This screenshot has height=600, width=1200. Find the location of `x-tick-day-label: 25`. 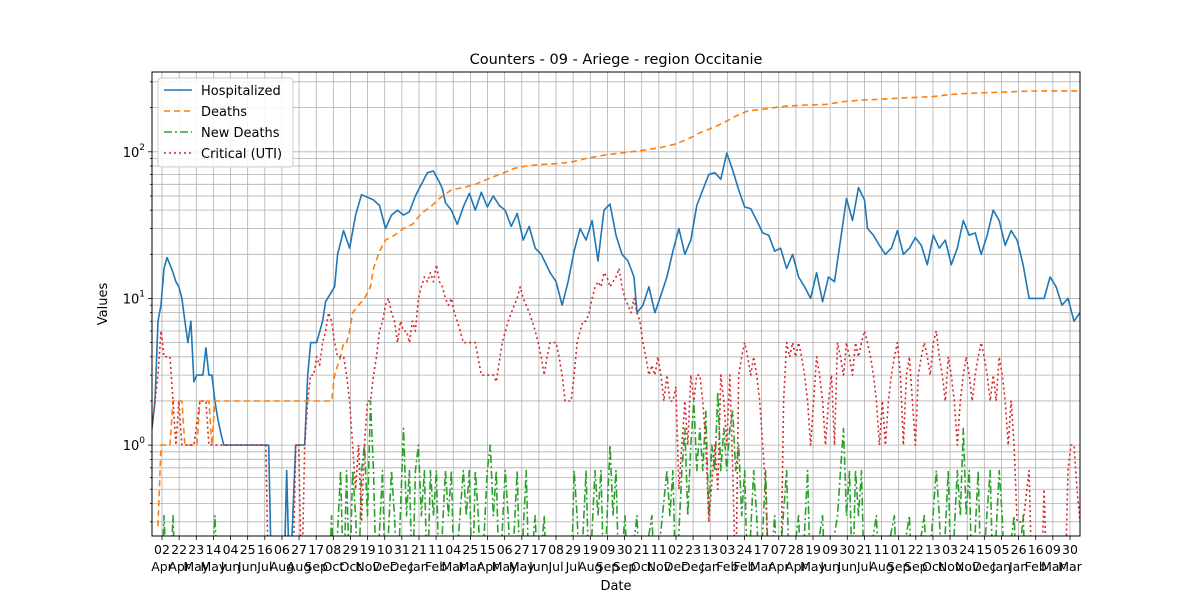

x-tick-day-label: 25 is located at coordinates (470, 549).